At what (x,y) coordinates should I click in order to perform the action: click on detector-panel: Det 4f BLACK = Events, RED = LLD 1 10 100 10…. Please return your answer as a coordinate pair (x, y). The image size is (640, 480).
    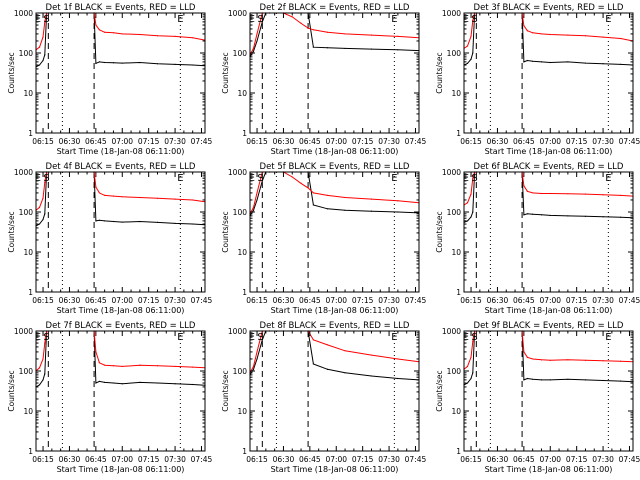
    Looking at the image, I should click on (110, 238).